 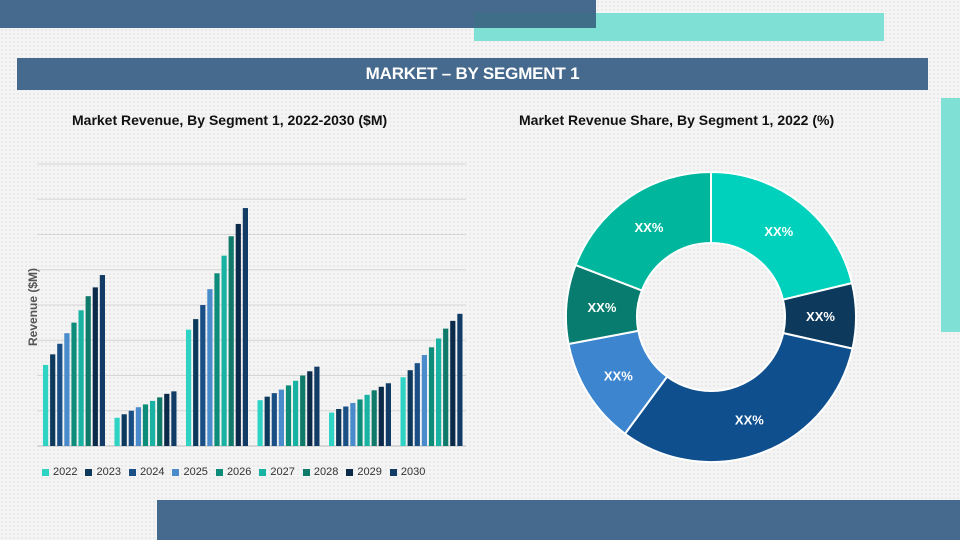 I want to click on legend-item-2027: 2027, so click(x=277, y=472).